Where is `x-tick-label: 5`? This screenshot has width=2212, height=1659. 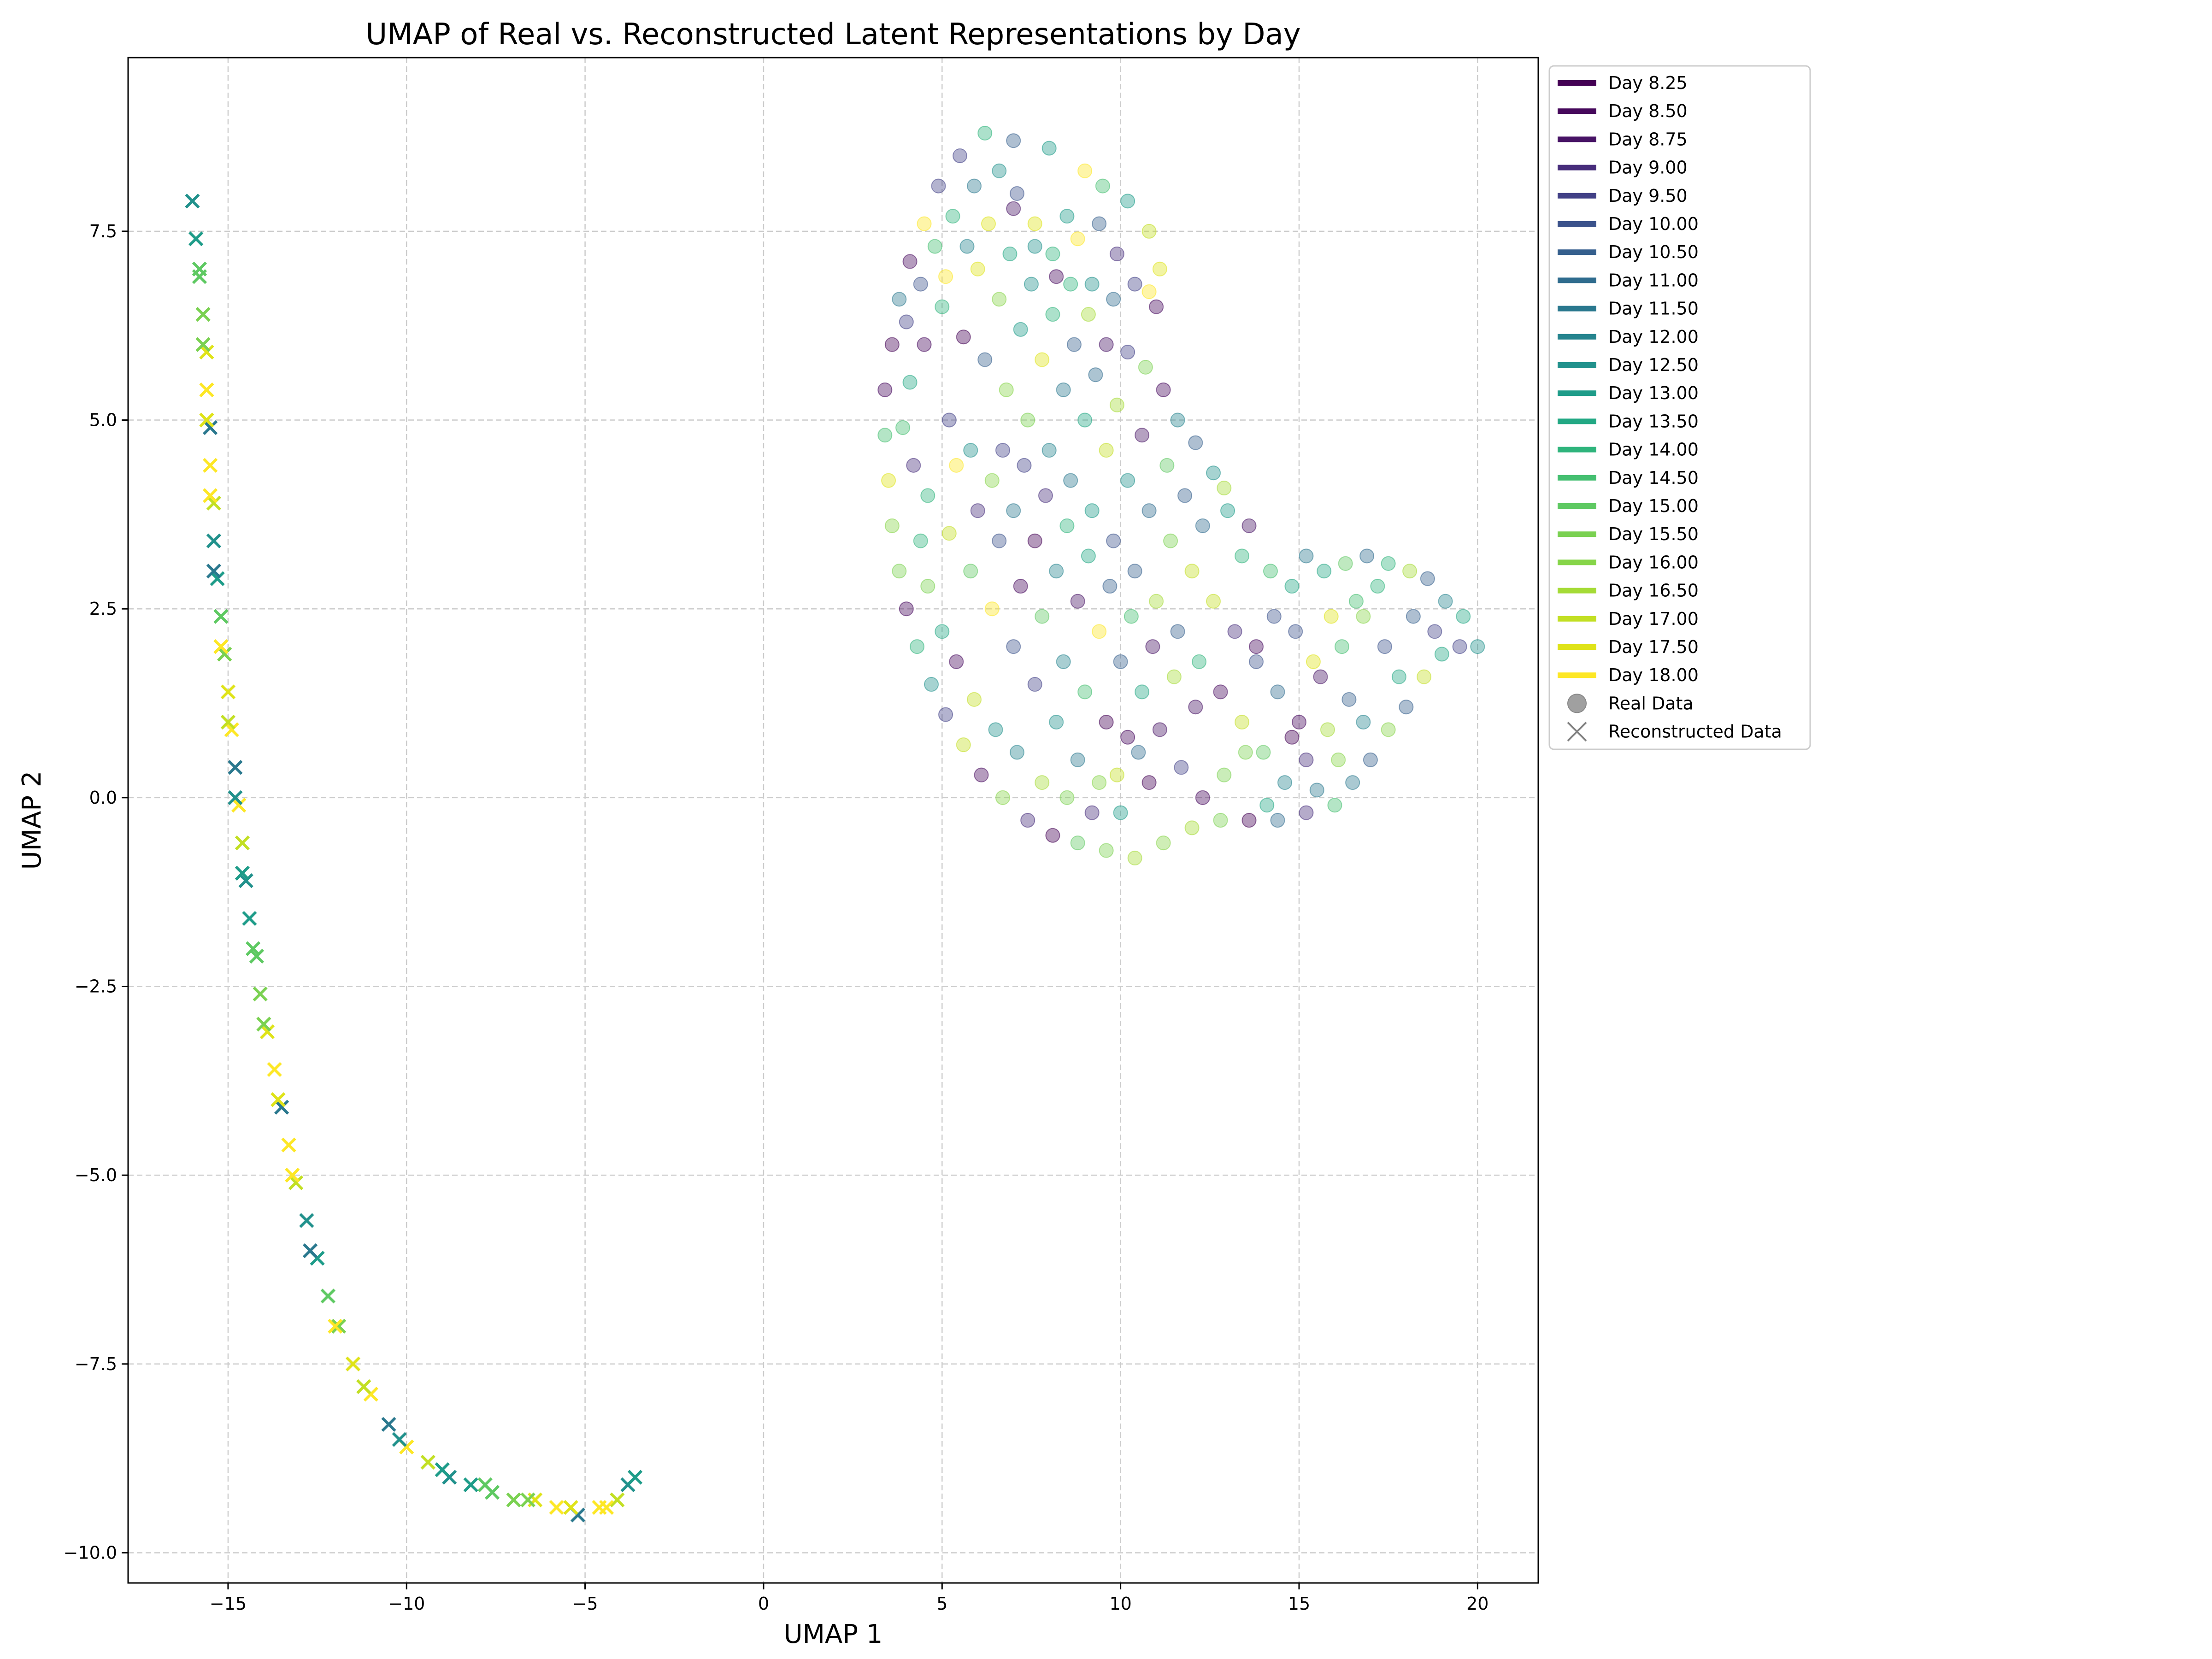 x-tick-label: 5 is located at coordinates (941, 1604).